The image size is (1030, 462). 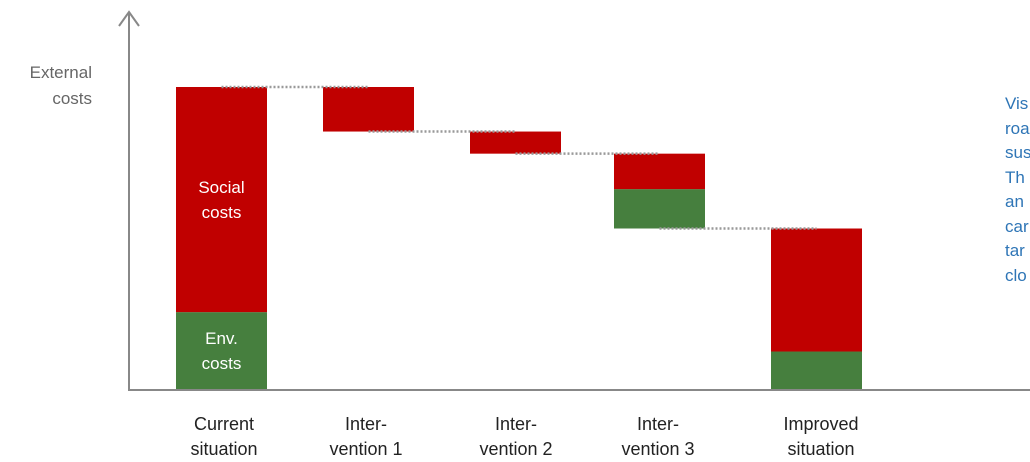 What do you see at coordinates (658, 437) in the screenshot?
I see `category-label: Inter-vention 3` at bounding box center [658, 437].